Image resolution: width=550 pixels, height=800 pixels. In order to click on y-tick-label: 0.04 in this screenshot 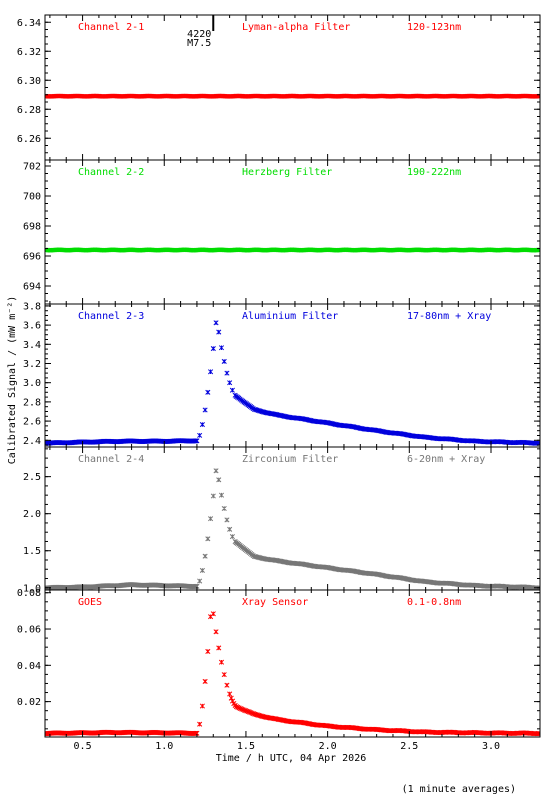, I will do `click(29, 666)`.